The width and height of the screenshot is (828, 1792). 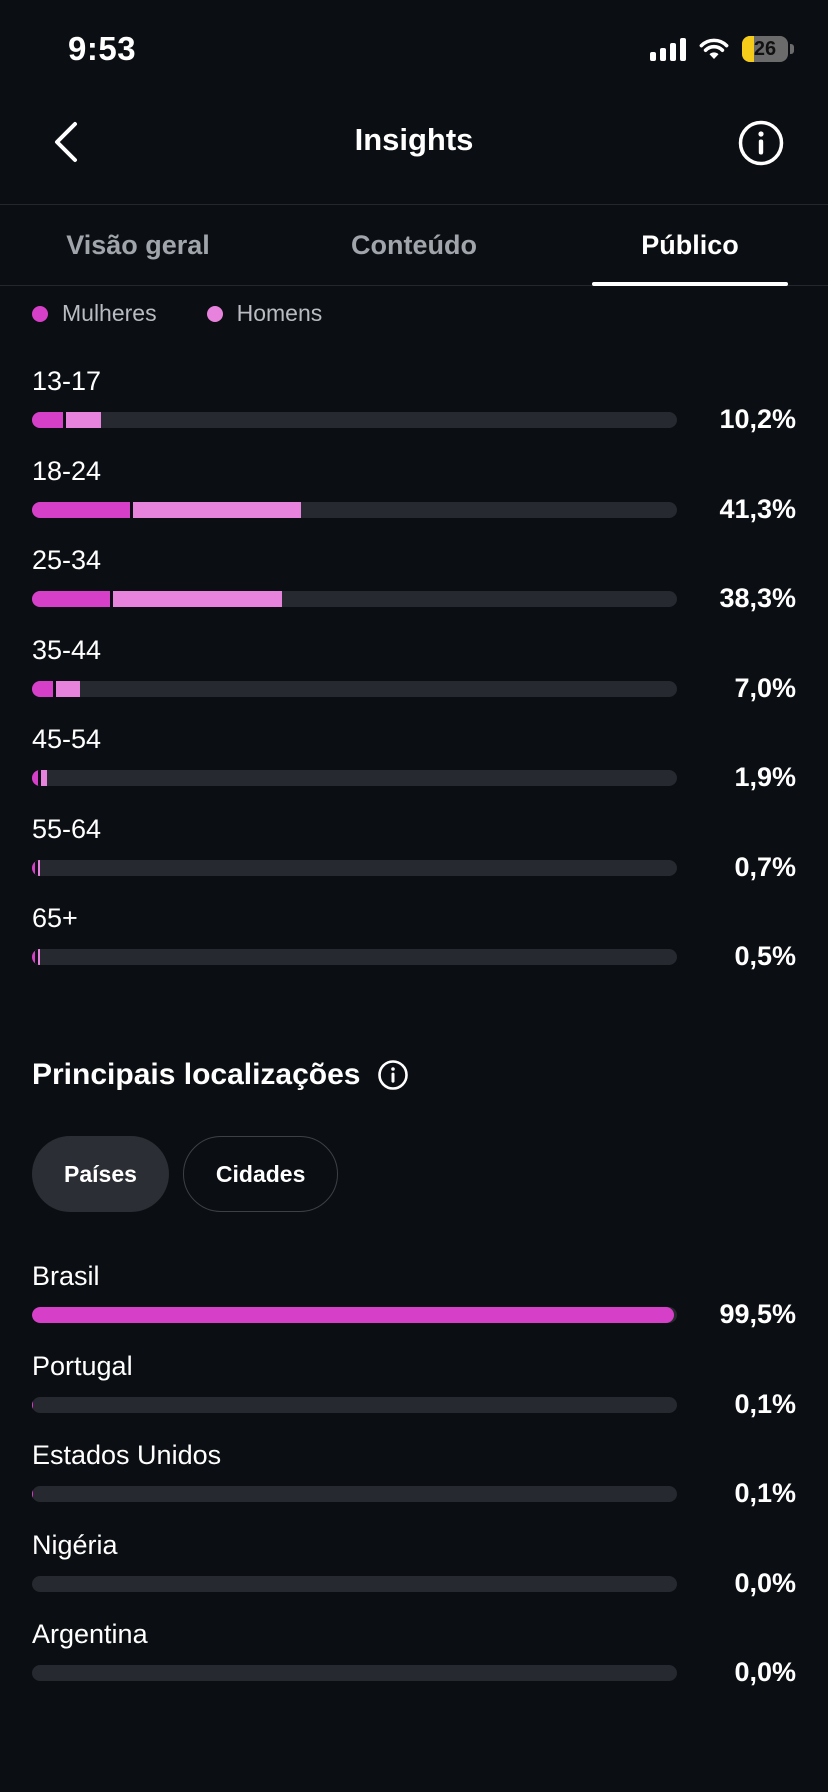 I want to click on age-label: 55-64, so click(x=67, y=828).